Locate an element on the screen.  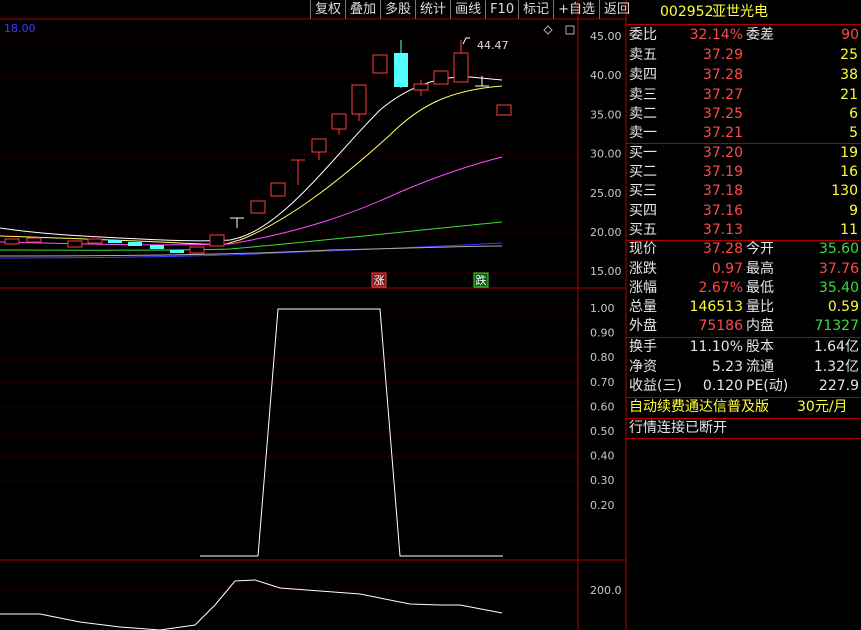
row-label: 卖四 is located at coordinates (643, 74).